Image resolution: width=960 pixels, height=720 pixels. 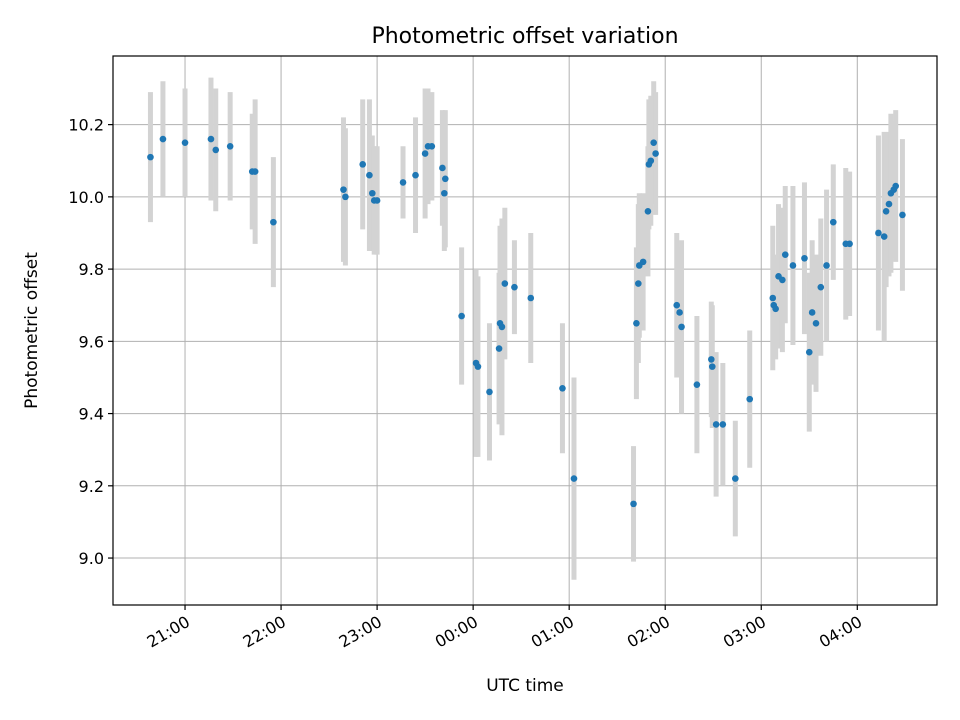 I want to click on y-tick-label: 10.0, so click(x=86, y=197).